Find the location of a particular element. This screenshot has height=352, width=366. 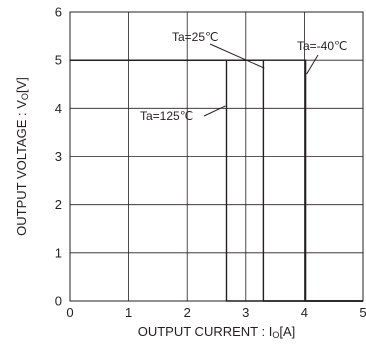

x-tick-label: 5 is located at coordinates (362, 312).